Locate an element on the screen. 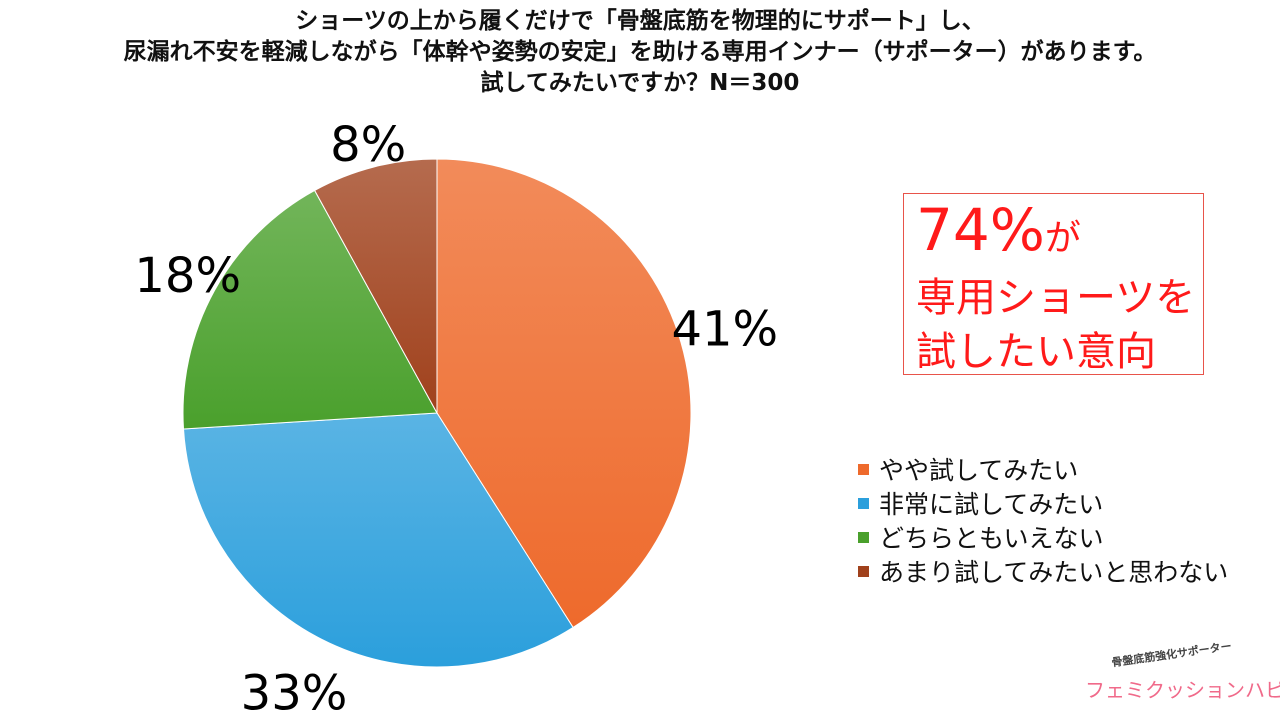 The image size is (1280, 720). callout-line-2: 専用ショーツを is located at coordinates (1056, 298).